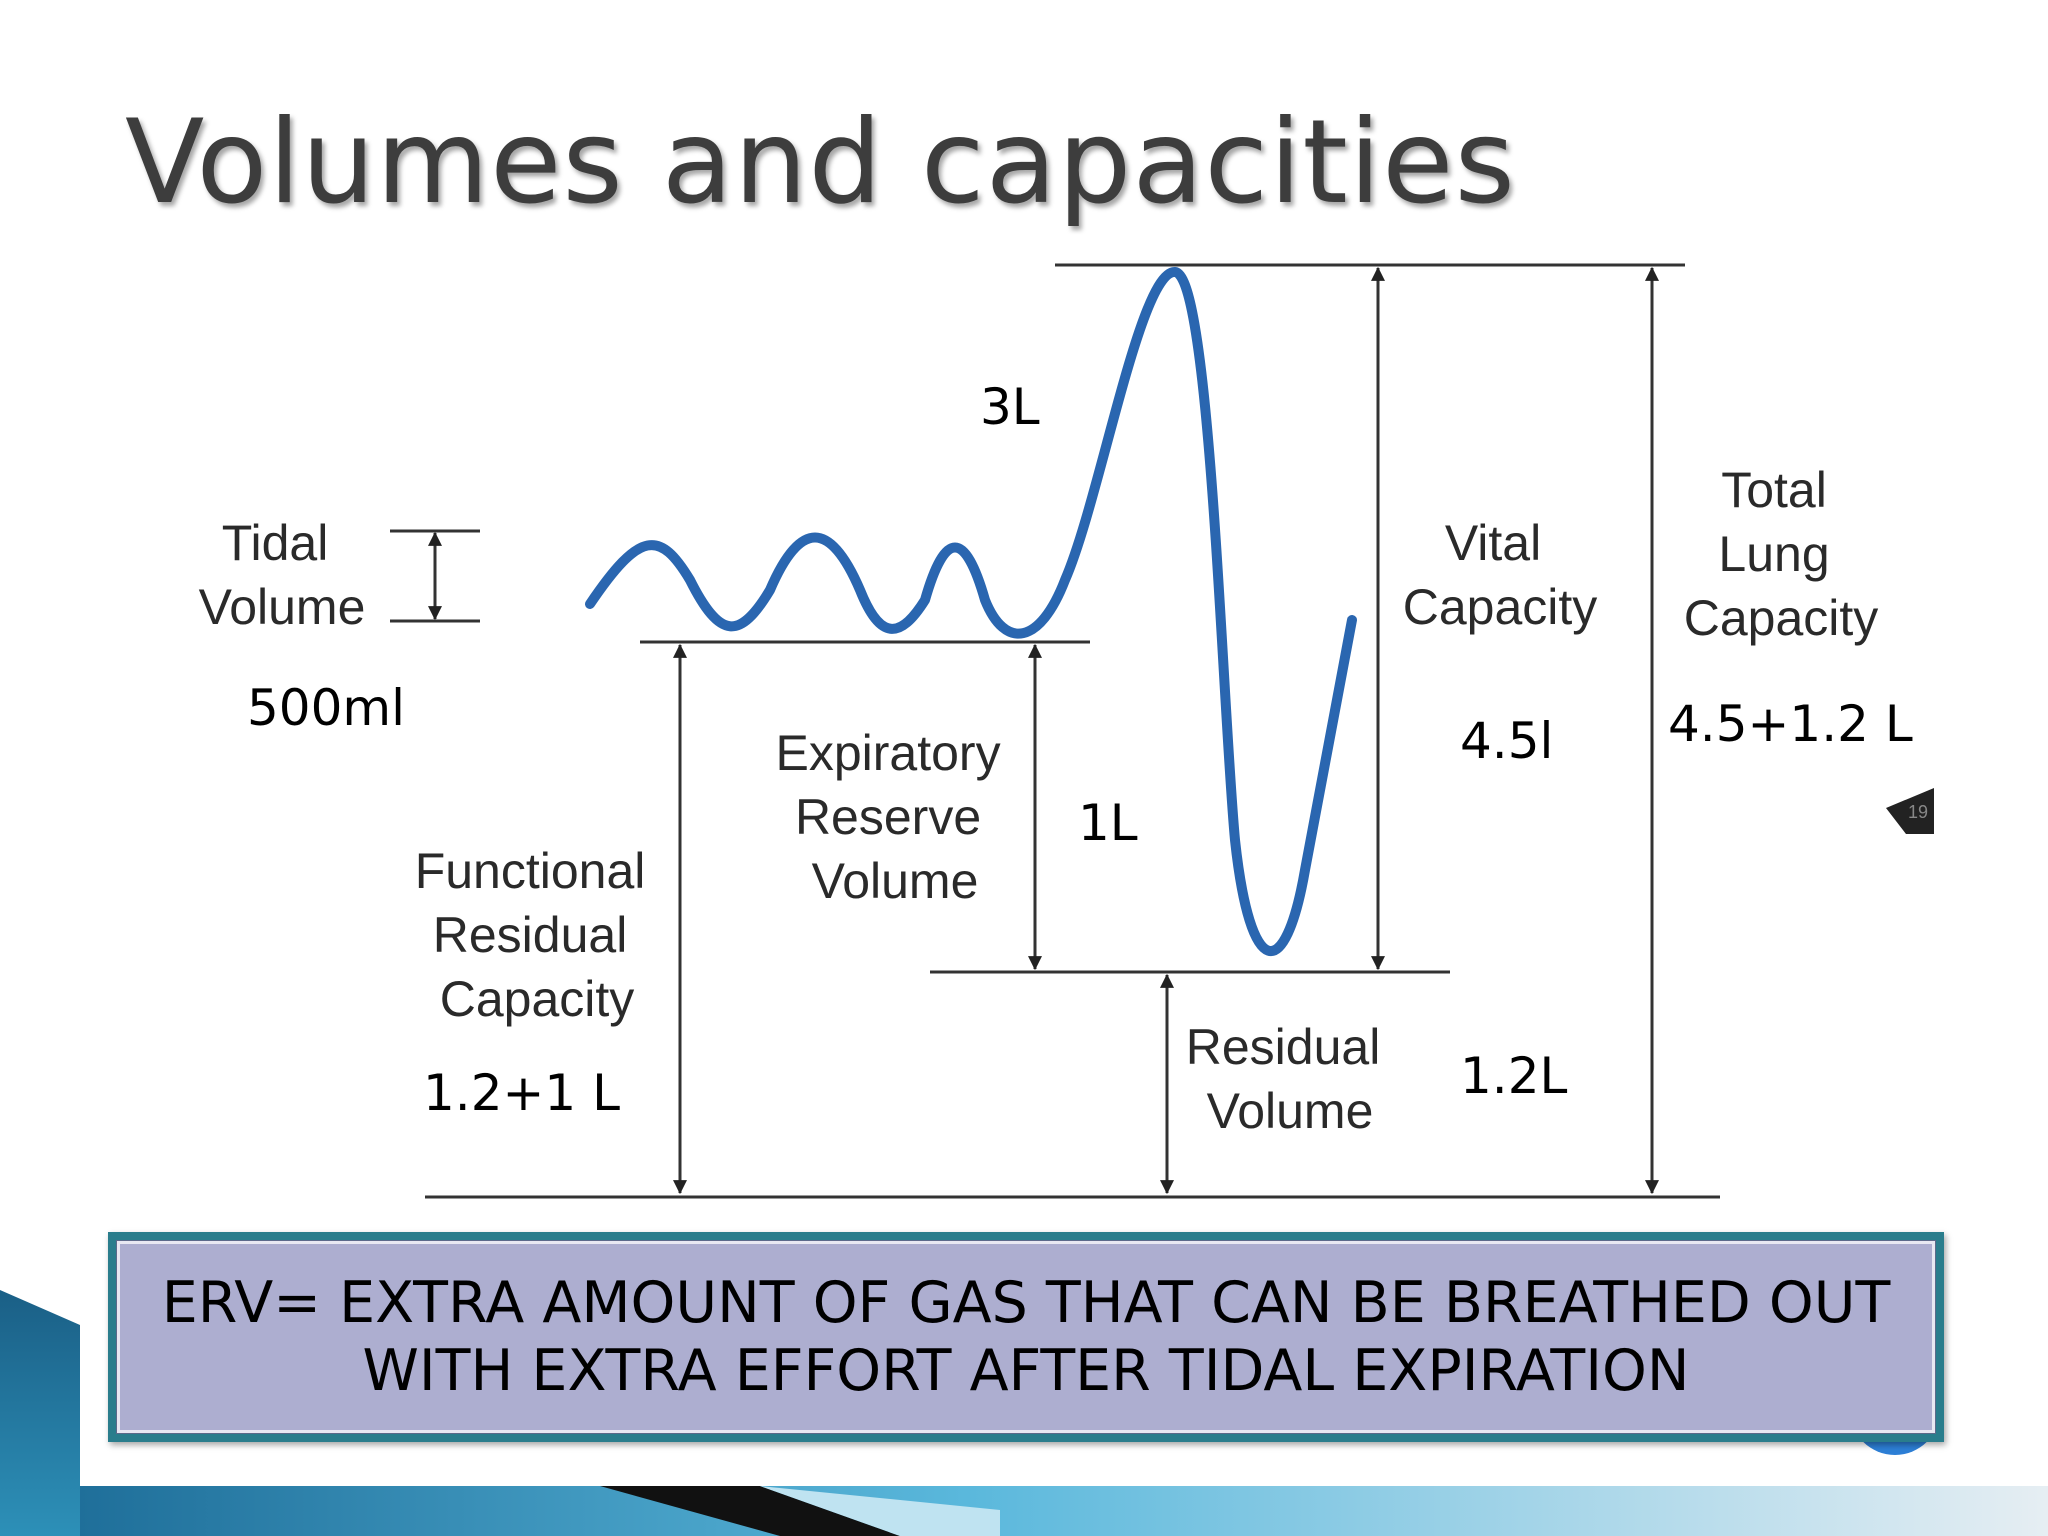  I want to click on slide-number-text: 19, so click(1918, 812).